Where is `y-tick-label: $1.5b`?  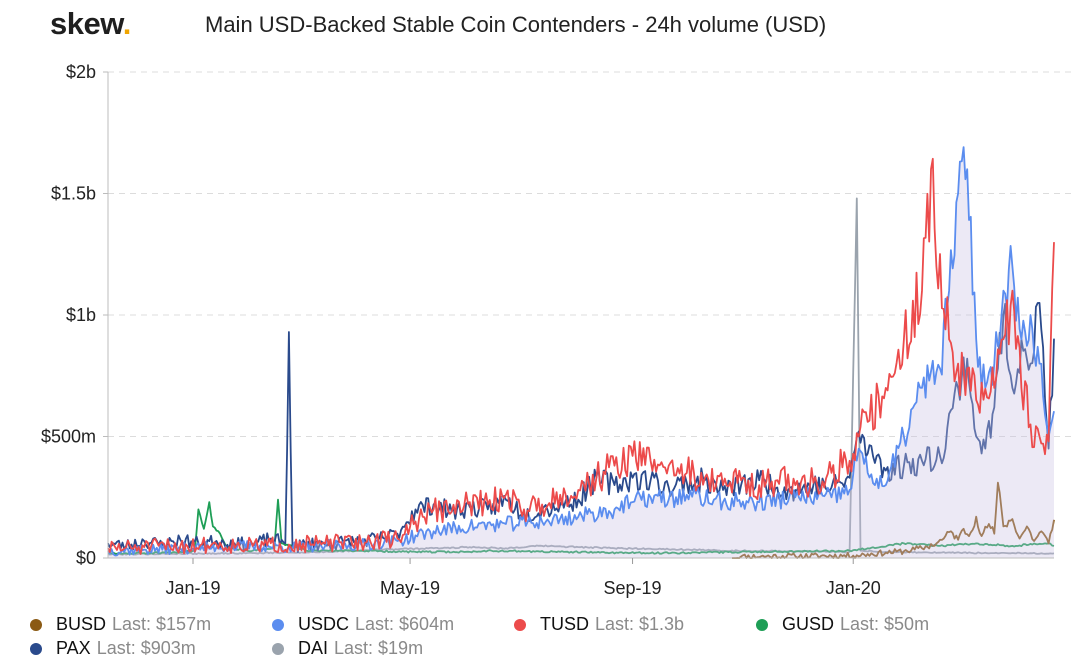 y-tick-label: $1.5b is located at coordinates (73, 194).